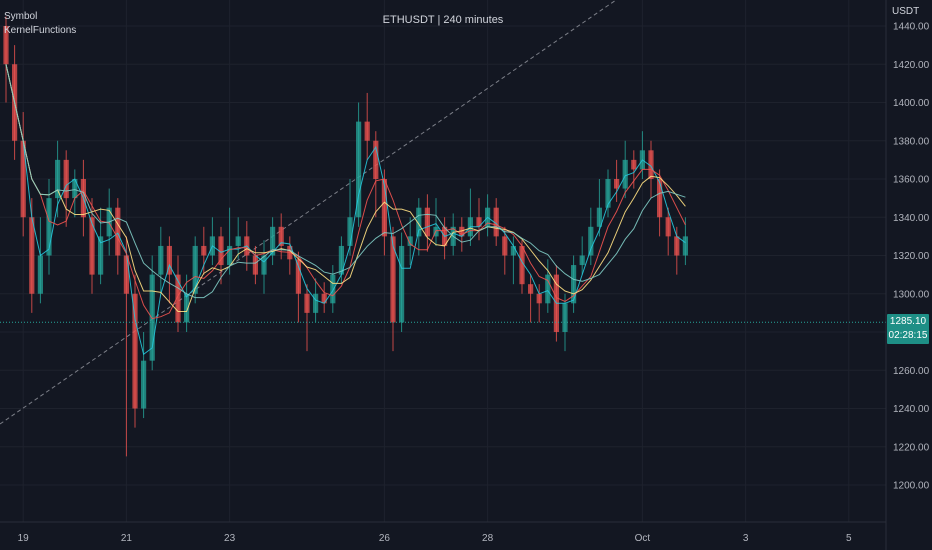 The height and width of the screenshot is (550, 932). Describe the element at coordinates (127, 538) in the screenshot. I see `x-tick-label: 21` at that location.